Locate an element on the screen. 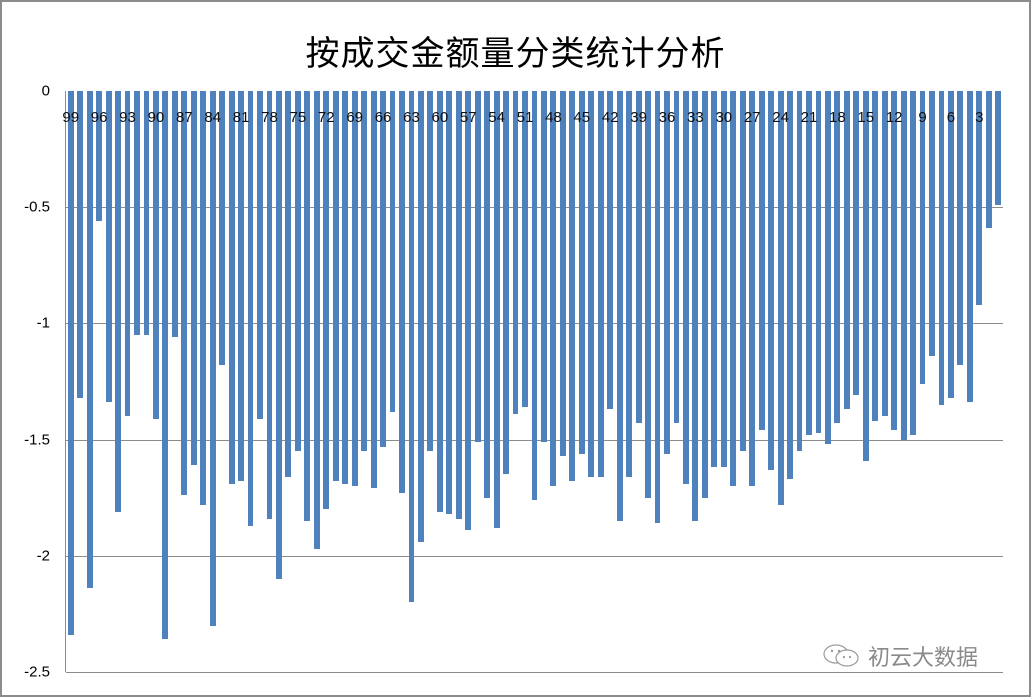 The width and height of the screenshot is (1031, 697). x-tick-label: 51 is located at coordinates (525, 117).